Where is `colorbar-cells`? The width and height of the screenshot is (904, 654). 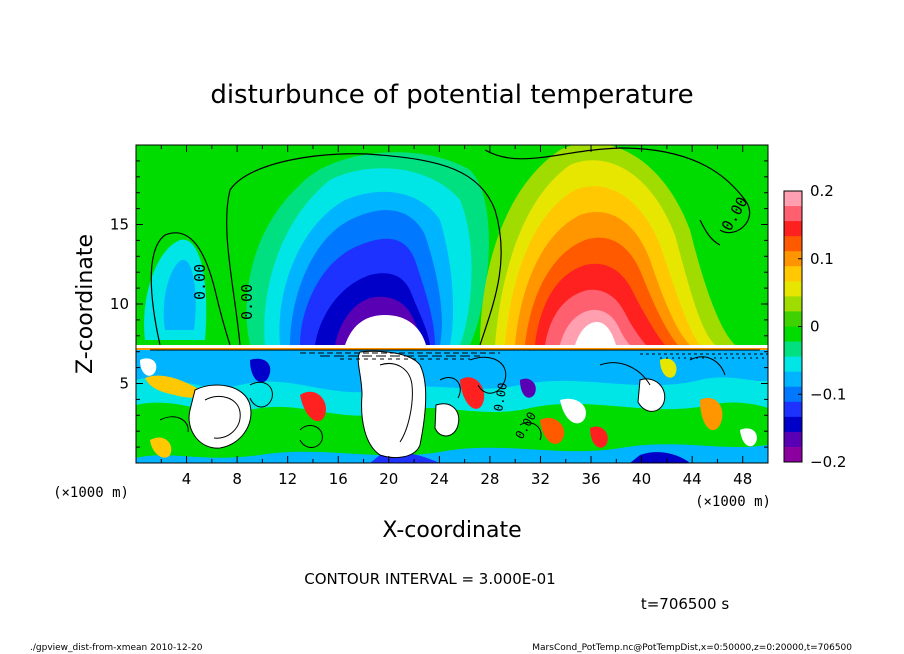
colorbar-cells is located at coordinates (793, 327).